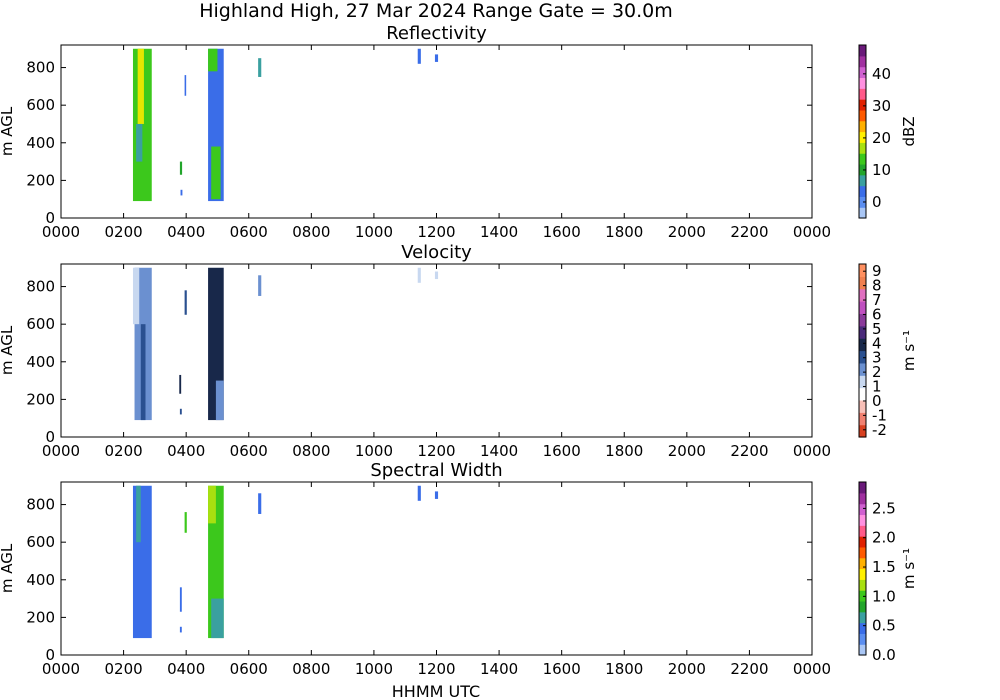  What do you see at coordinates (374, 669) in the screenshot?
I see `x-tick-label: 1000` at bounding box center [374, 669].